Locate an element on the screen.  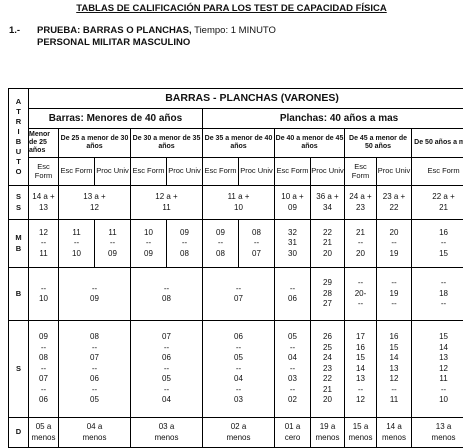
score-cell: 23 a +22 is located at coordinates (394, 203).